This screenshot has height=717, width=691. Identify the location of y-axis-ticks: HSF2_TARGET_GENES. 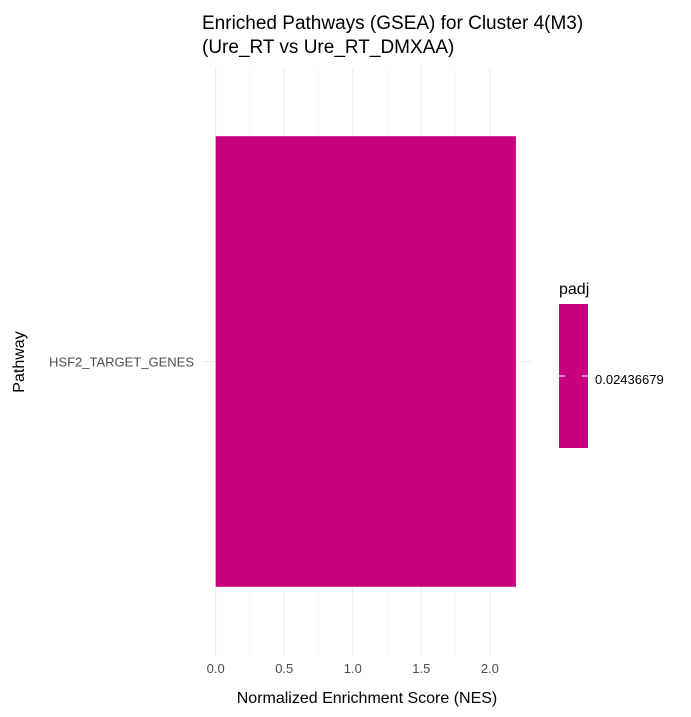
(121, 362).